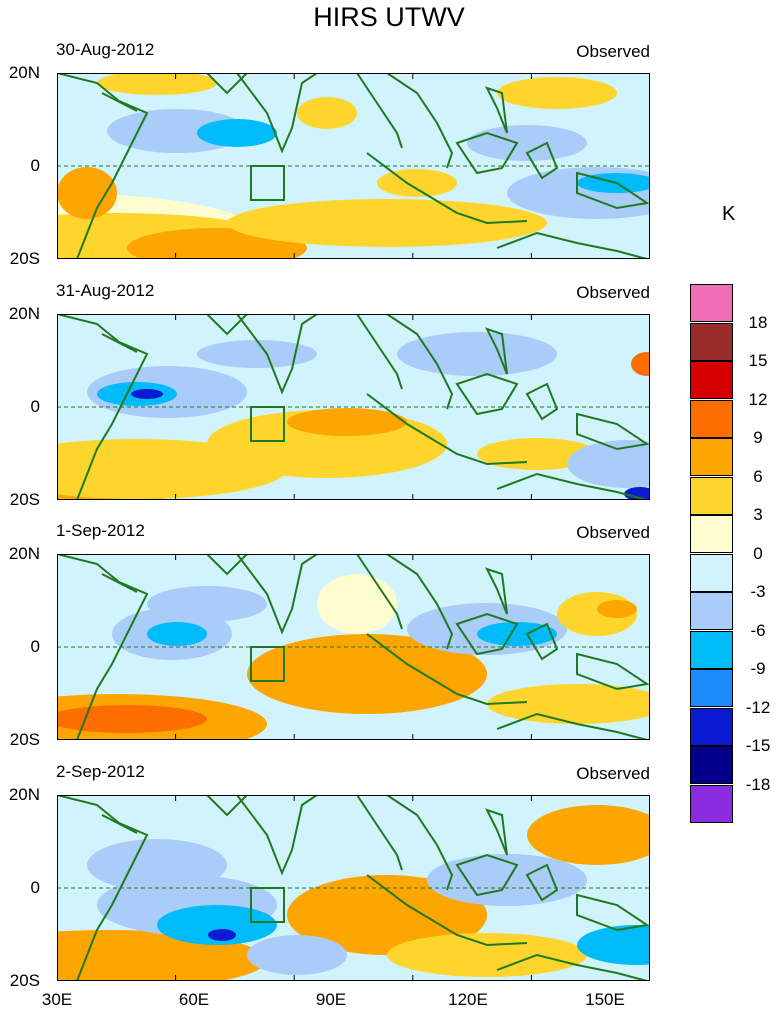  What do you see at coordinates (758, 784) in the screenshot?
I see `colorbar-label: -18` at bounding box center [758, 784].